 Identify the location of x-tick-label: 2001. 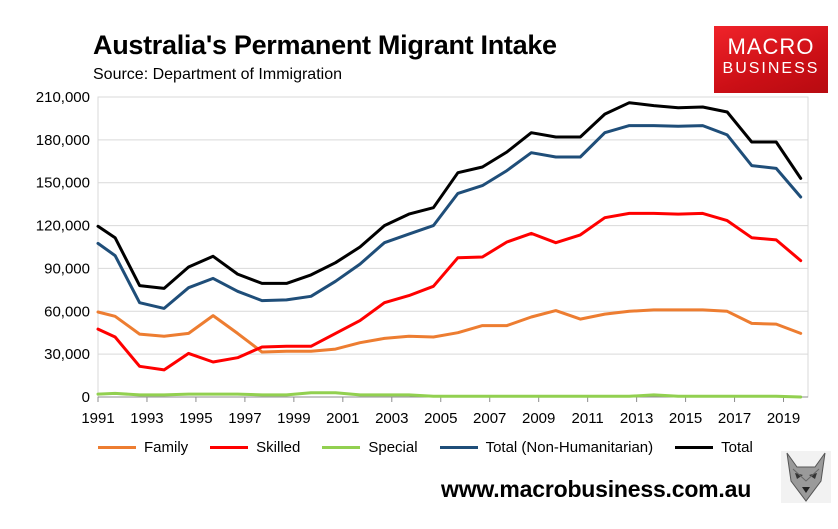
(342, 418).